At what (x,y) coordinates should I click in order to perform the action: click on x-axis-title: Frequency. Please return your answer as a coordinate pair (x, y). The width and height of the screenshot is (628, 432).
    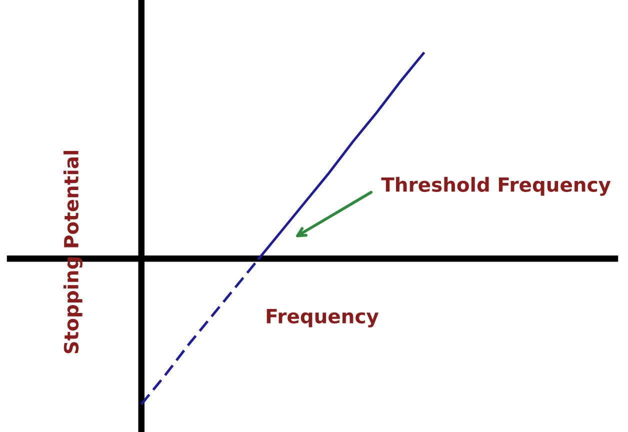
    Looking at the image, I should click on (322, 318).